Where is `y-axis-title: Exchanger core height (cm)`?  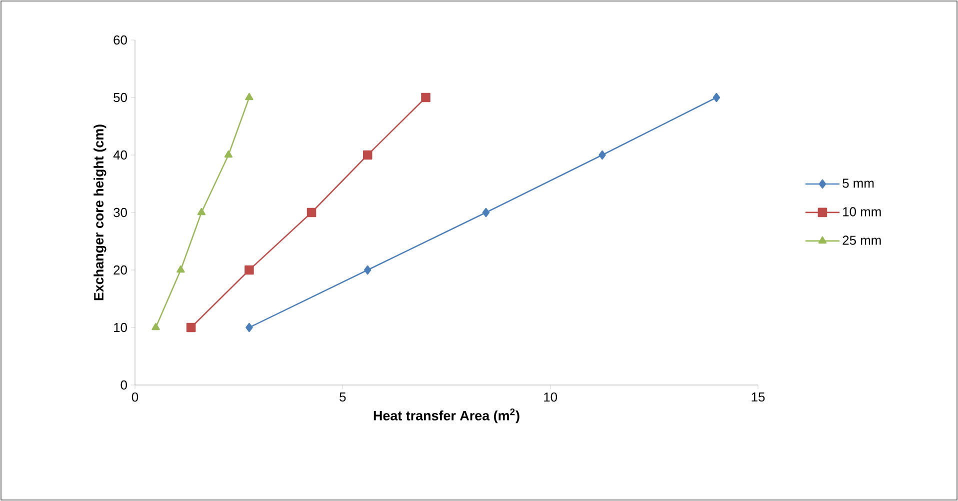 y-axis-title: Exchanger core height (cm) is located at coordinates (100, 212).